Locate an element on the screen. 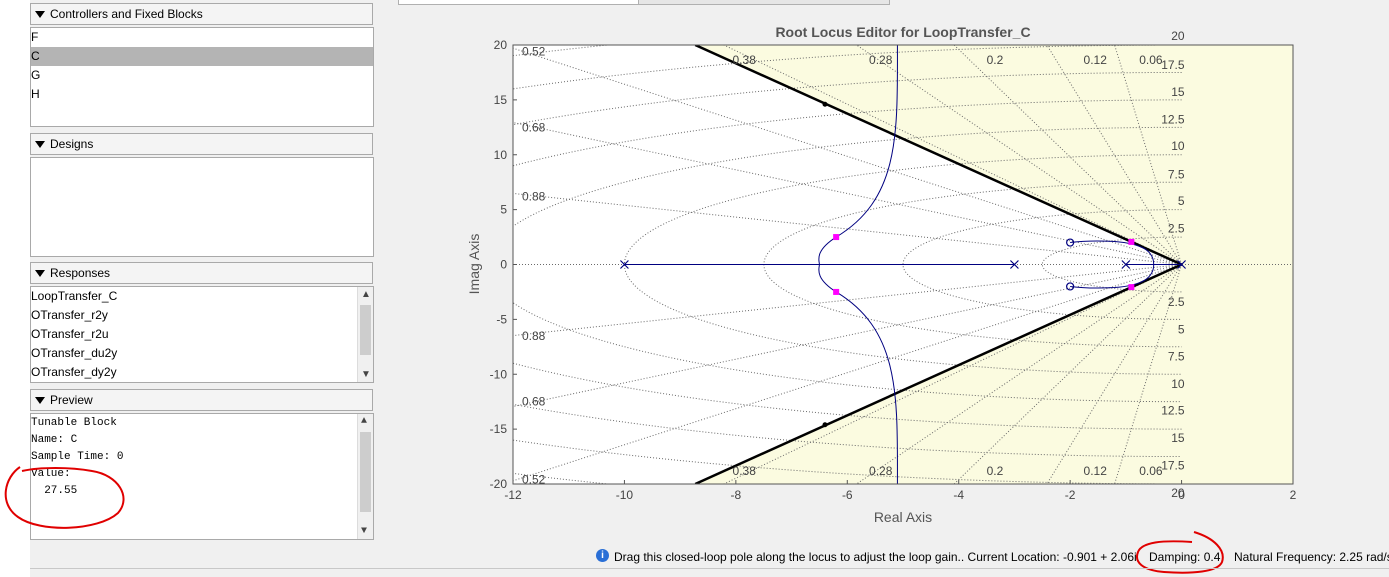 This screenshot has height=577, width=1389. damping-grid-label: 0.06 is located at coordinates (1151, 471).